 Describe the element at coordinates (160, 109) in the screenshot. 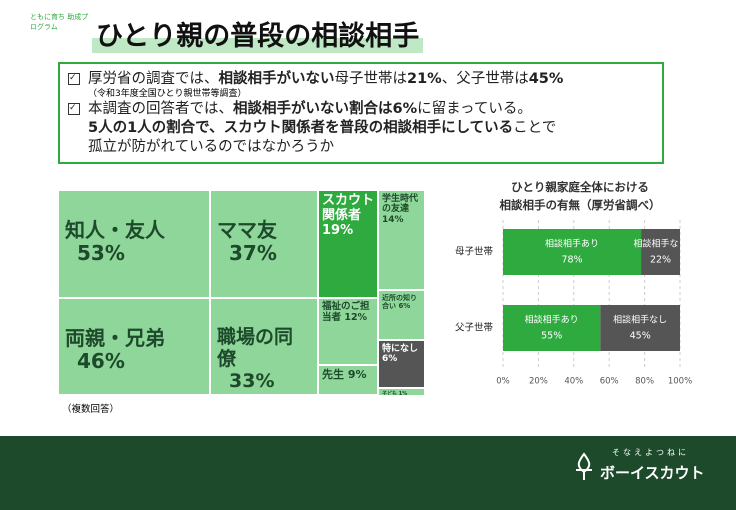

I see `bullet-text: 本調査の回答者では、` at that location.